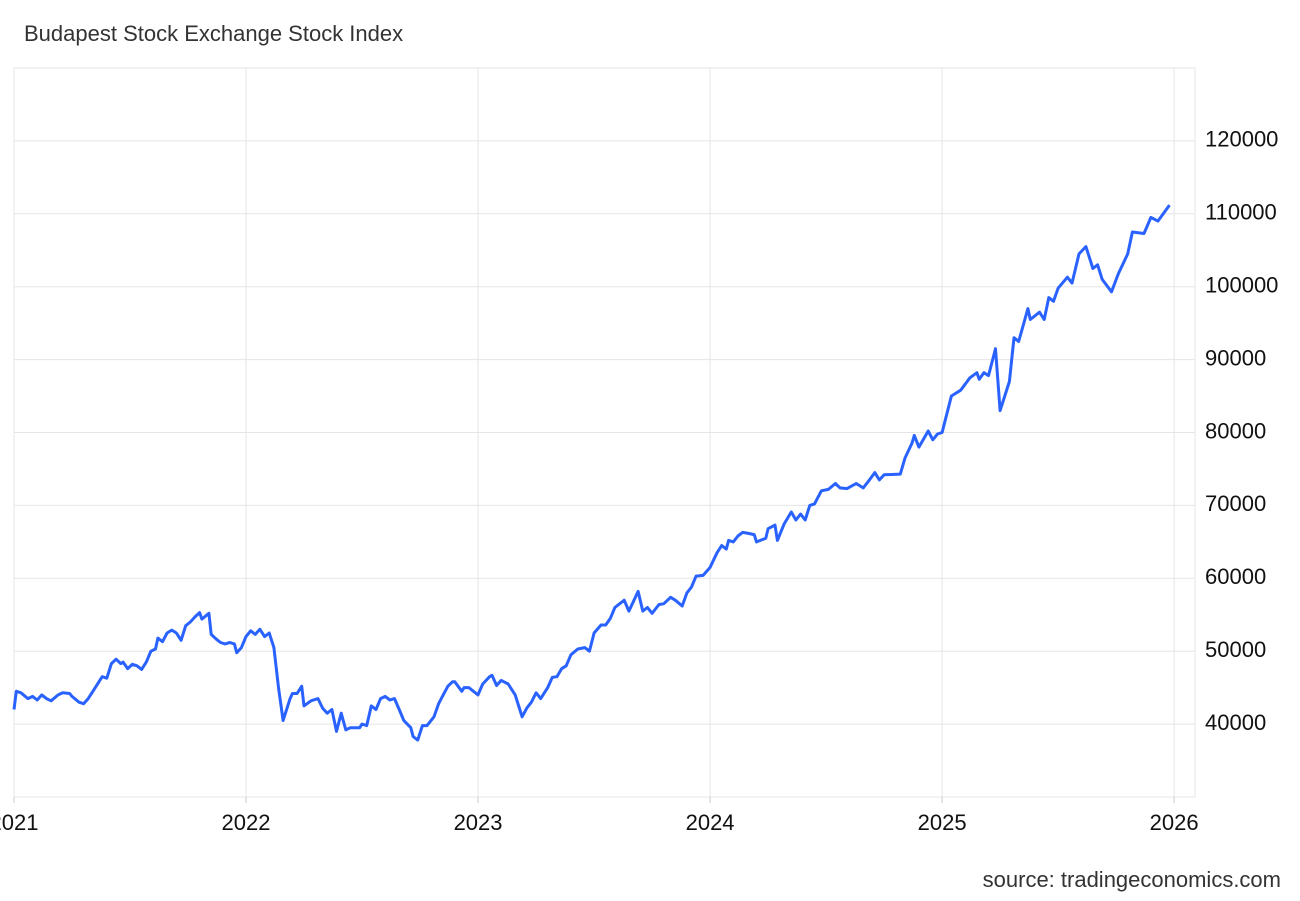  Describe the element at coordinates (1241, 212) in the screenshot. I see `y-tick-label: 110000` at that location.